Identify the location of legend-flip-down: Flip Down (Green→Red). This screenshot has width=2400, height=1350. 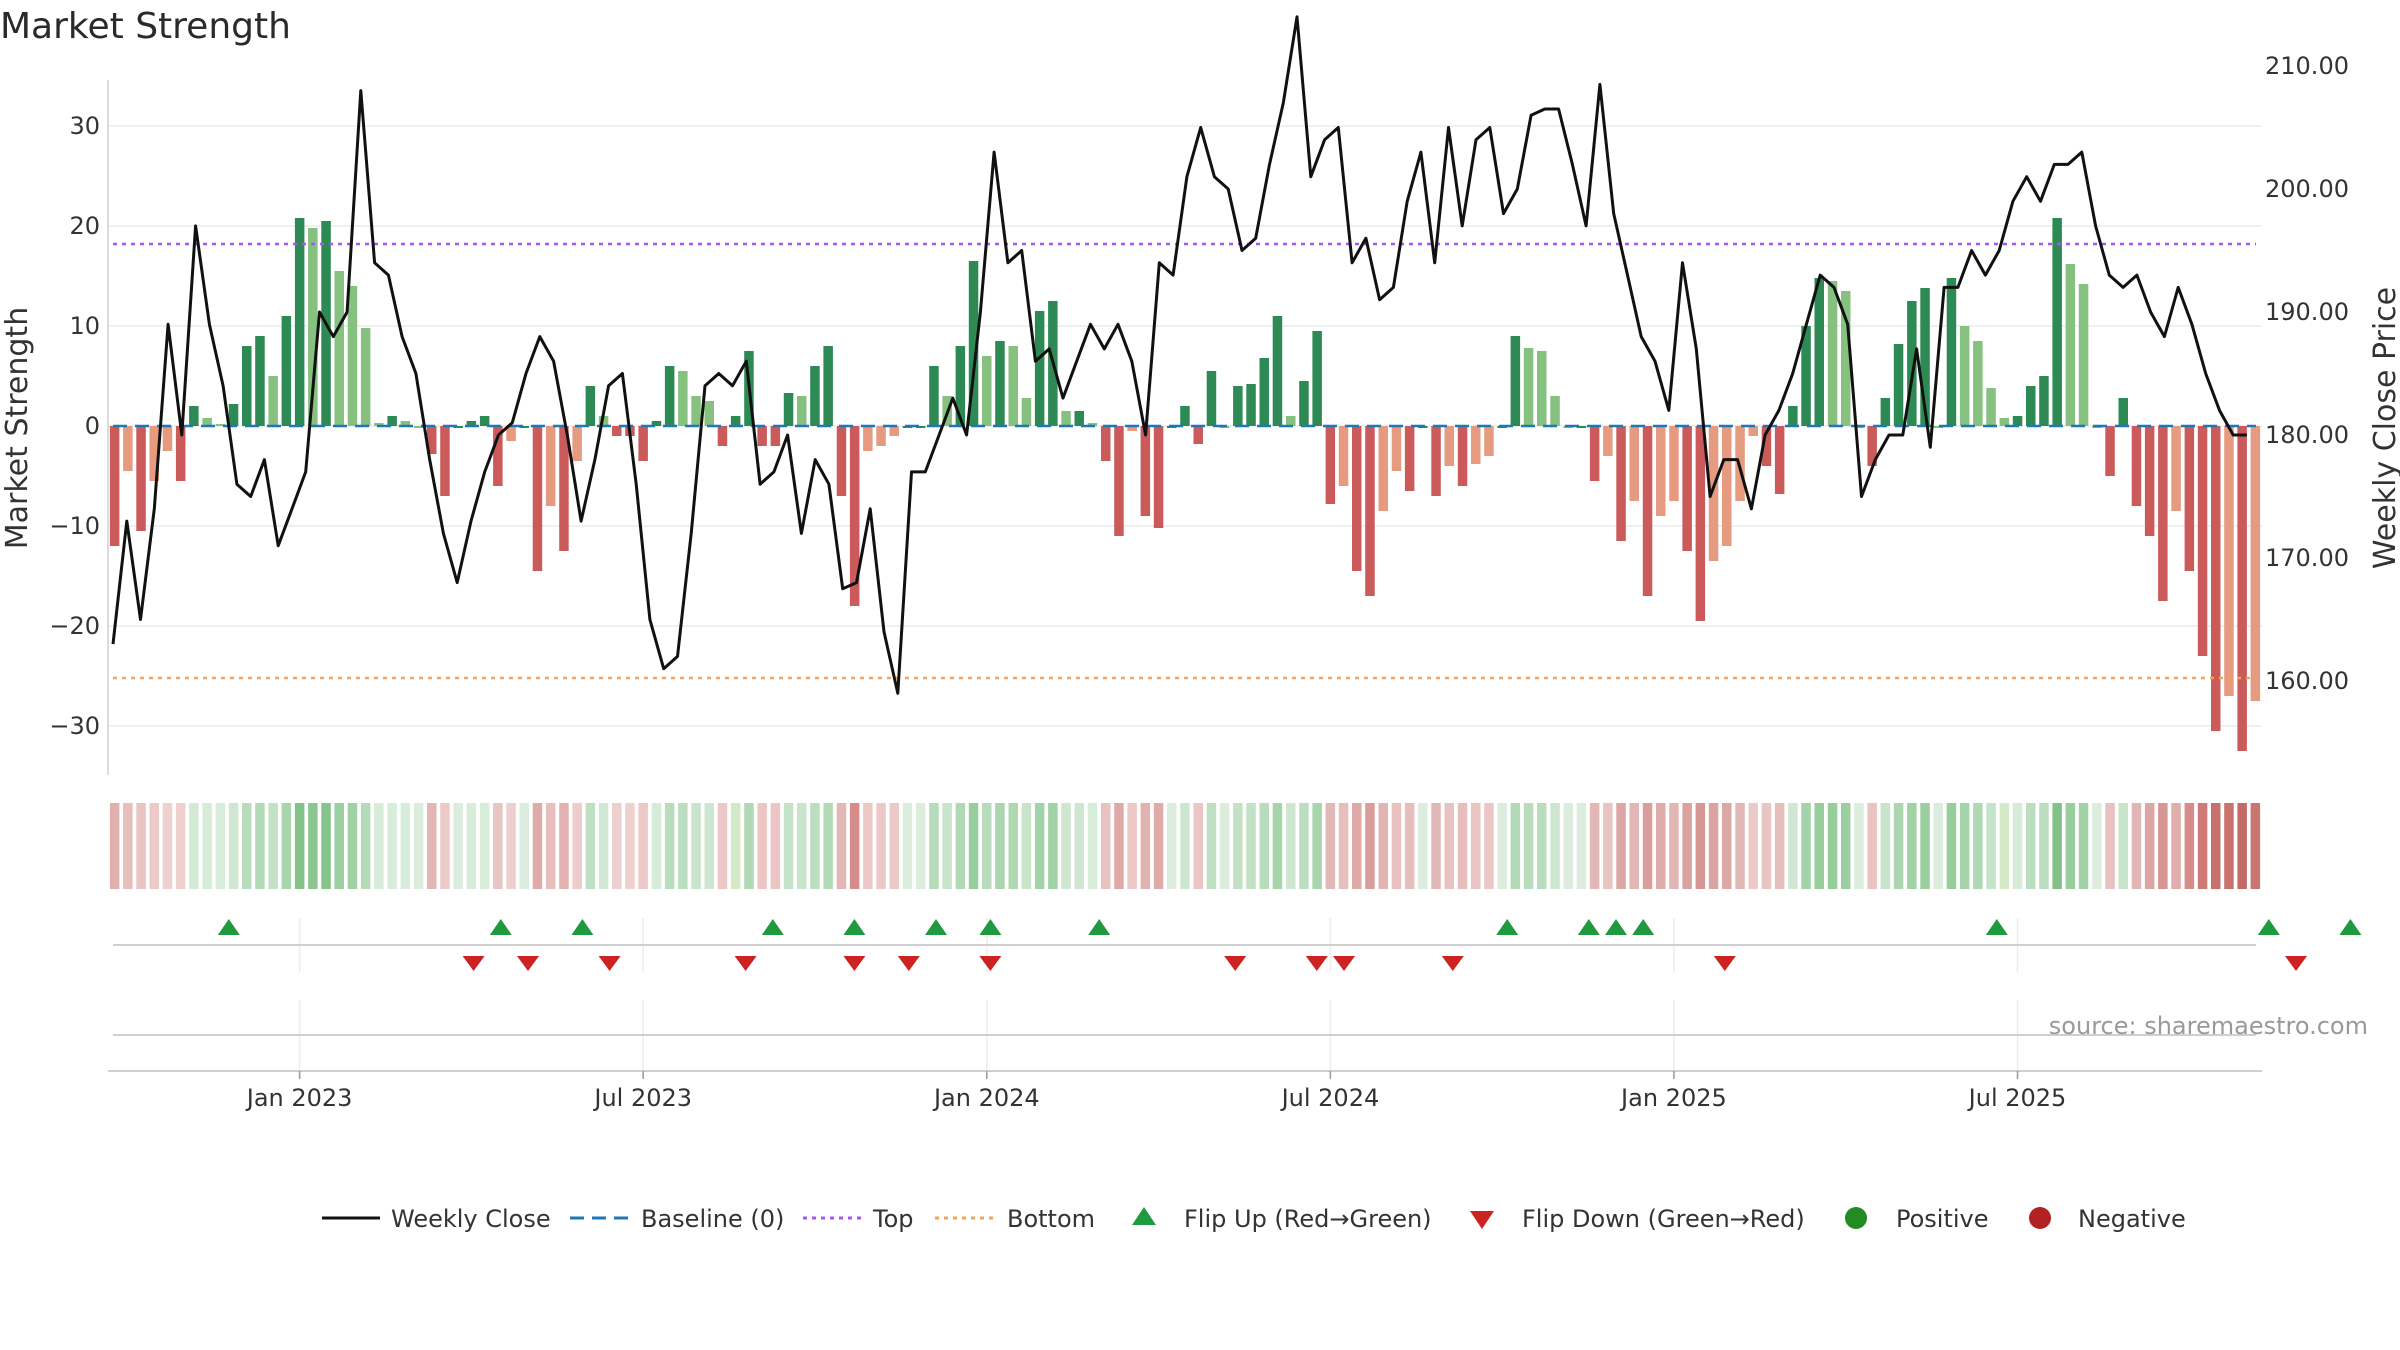
(1663, 1219).